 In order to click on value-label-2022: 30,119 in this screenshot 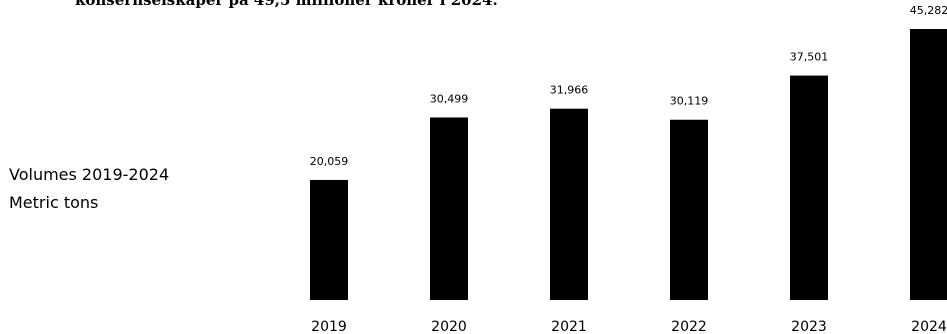, I will do `click(689, 101)`.